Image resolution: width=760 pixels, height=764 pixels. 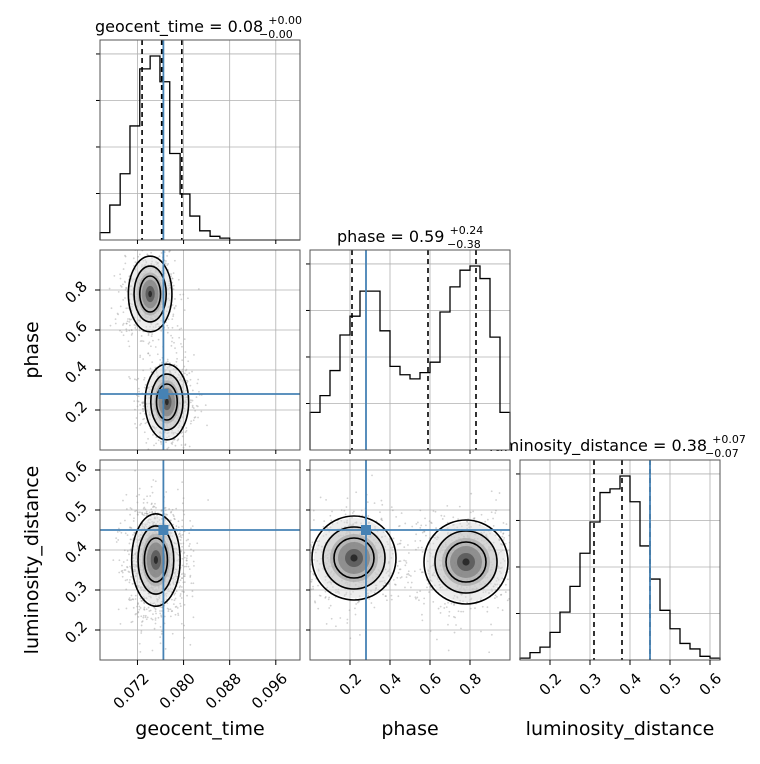 I want to click on pair-phase-vs-geocent-time-truth-marker, so click(x=163, y=394).